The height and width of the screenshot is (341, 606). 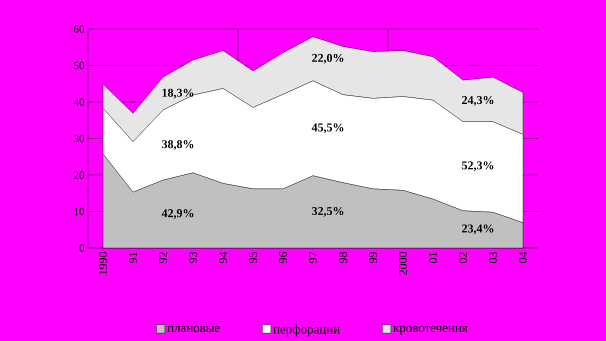 I want to click on legend-label: перфорации, so click(x=306, y=330).